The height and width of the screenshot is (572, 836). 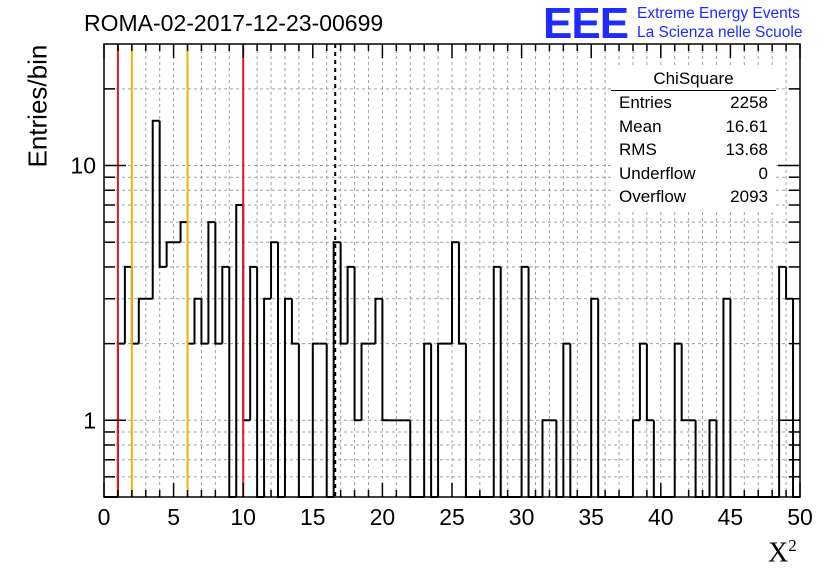 I want to click on x-axis-label: X2, so click(x=782, y=552).